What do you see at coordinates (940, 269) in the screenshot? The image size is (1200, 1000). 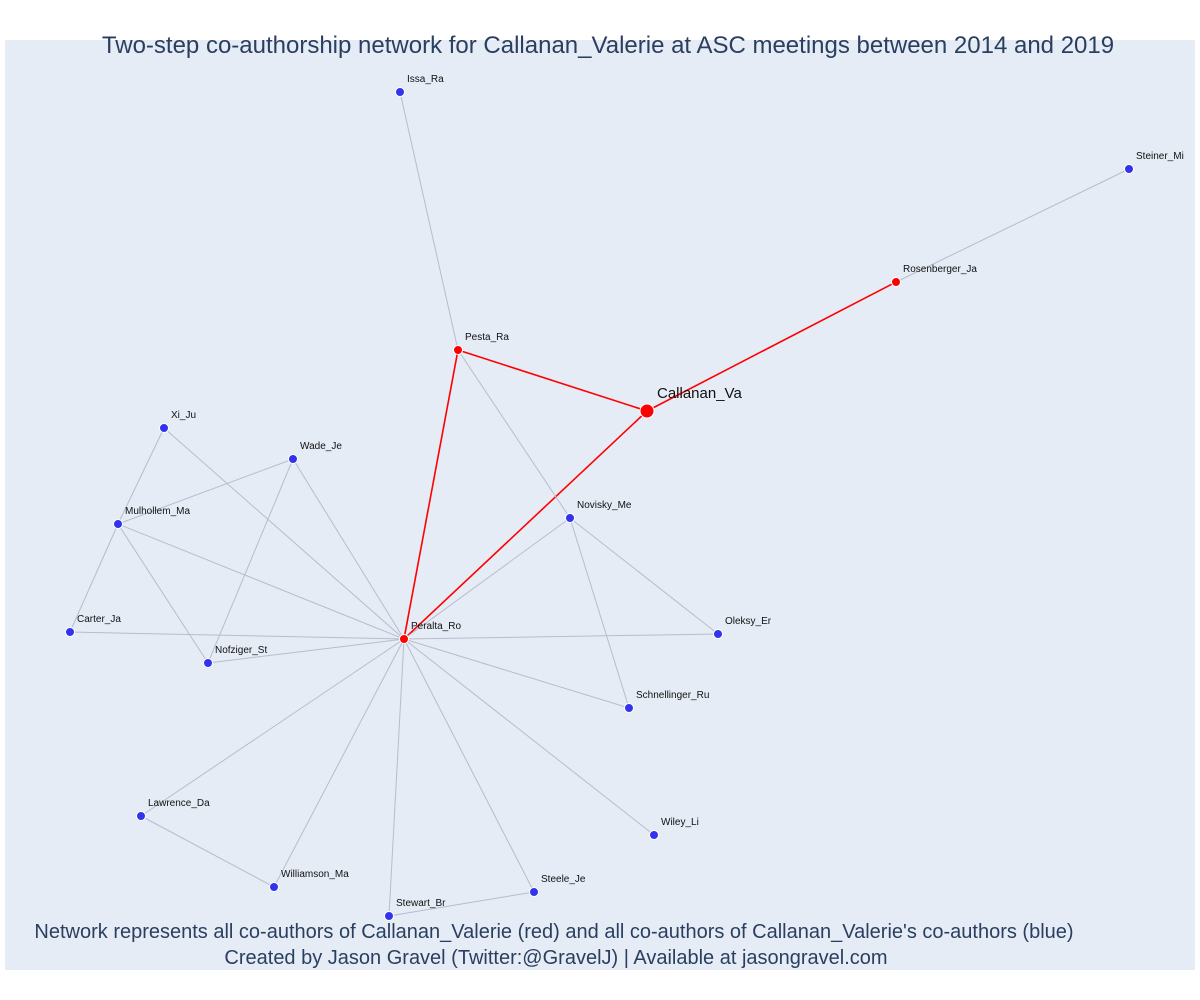 I see `node-label-Rosenberger_Ja: Rosenberger_Ja` at bounding box center [940, 269].